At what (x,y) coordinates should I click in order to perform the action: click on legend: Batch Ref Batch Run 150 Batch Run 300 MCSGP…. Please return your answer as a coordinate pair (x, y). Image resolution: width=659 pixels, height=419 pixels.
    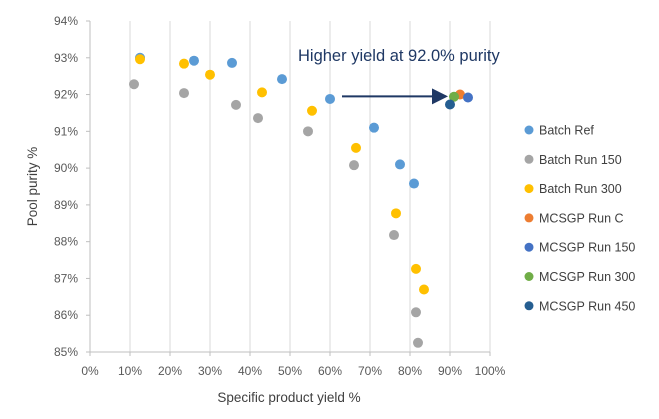
    Looking at the image, I should click on (579, 218).